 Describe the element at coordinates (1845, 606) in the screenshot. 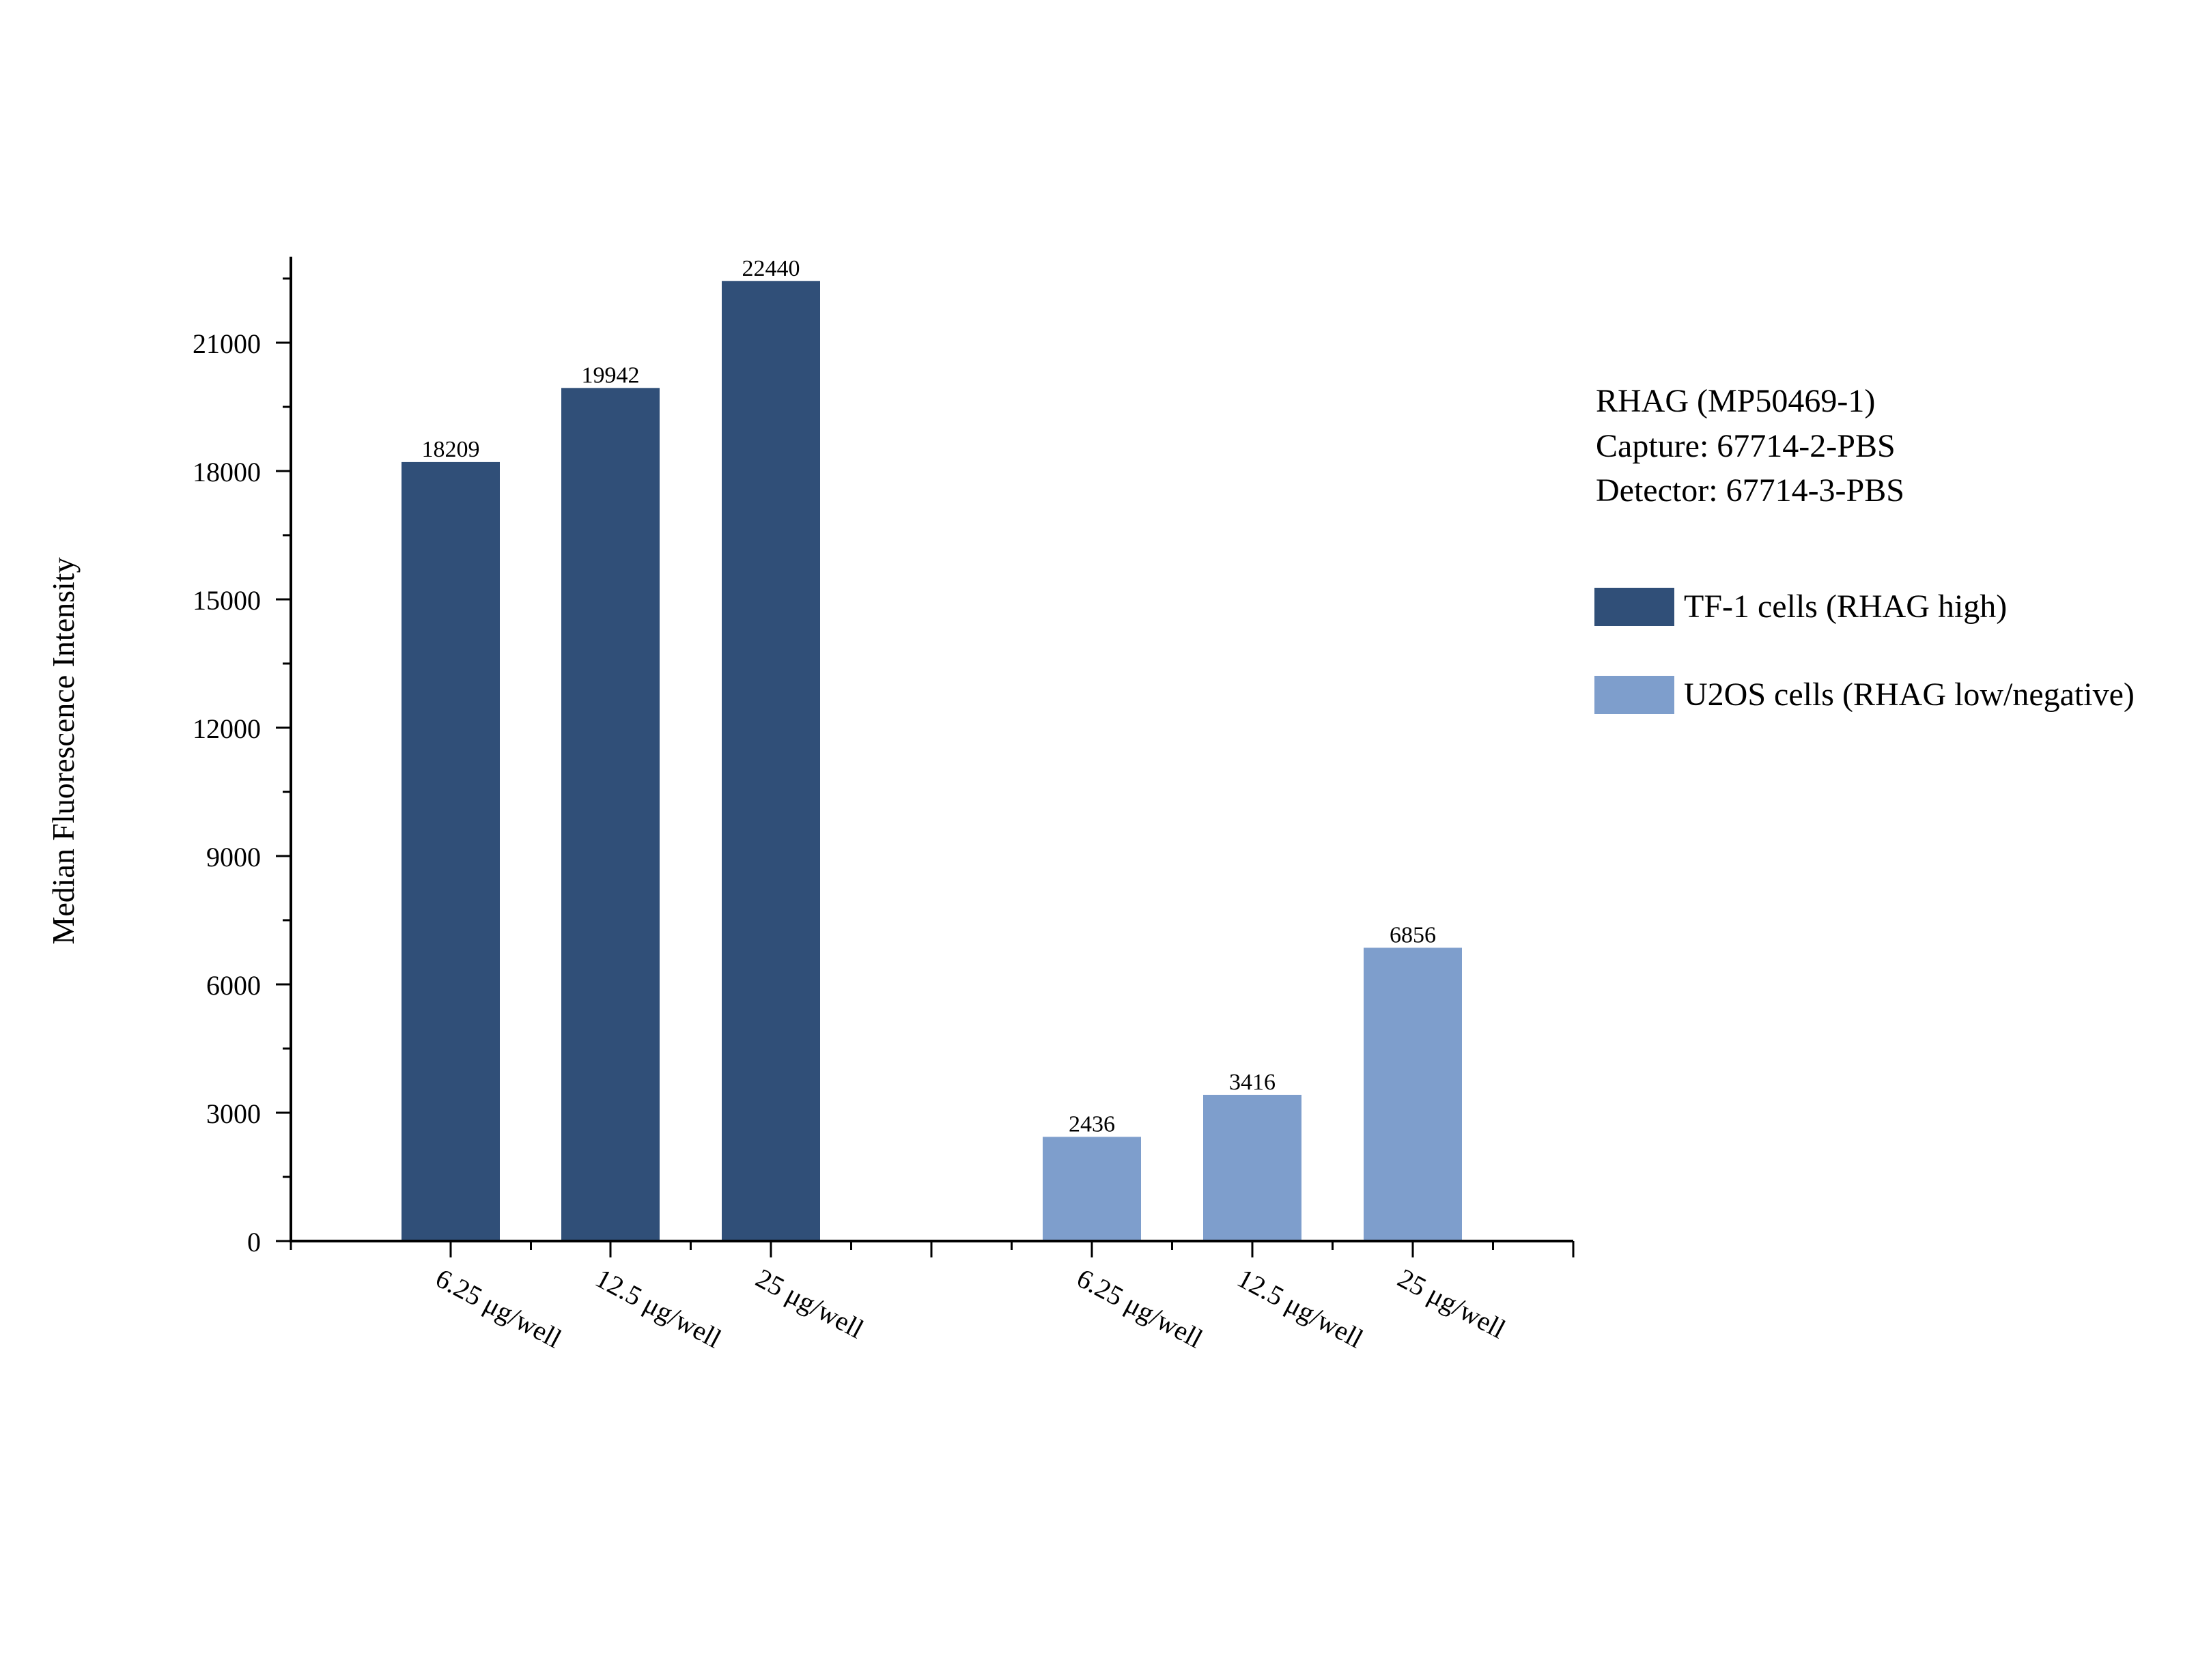

I see `legend-label-tf1: TF-1 cells (RHAG high)` at that location.